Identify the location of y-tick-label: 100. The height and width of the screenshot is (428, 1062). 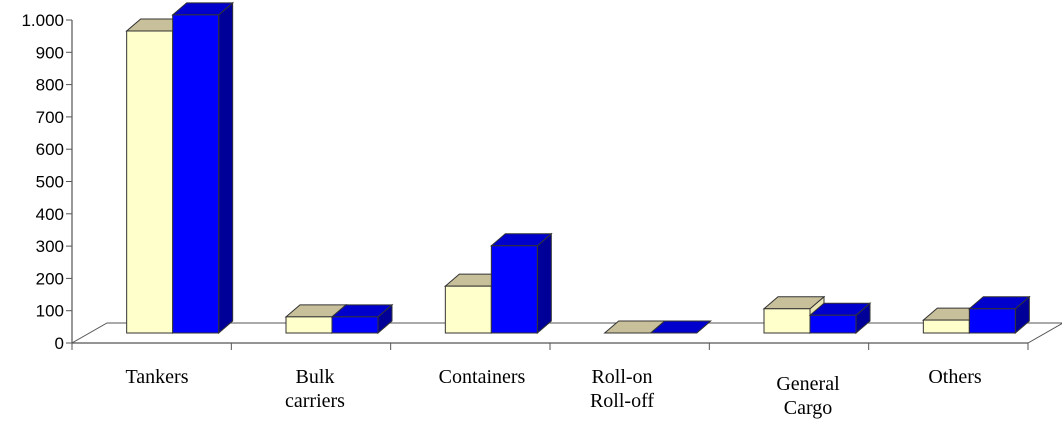
(50, 311).